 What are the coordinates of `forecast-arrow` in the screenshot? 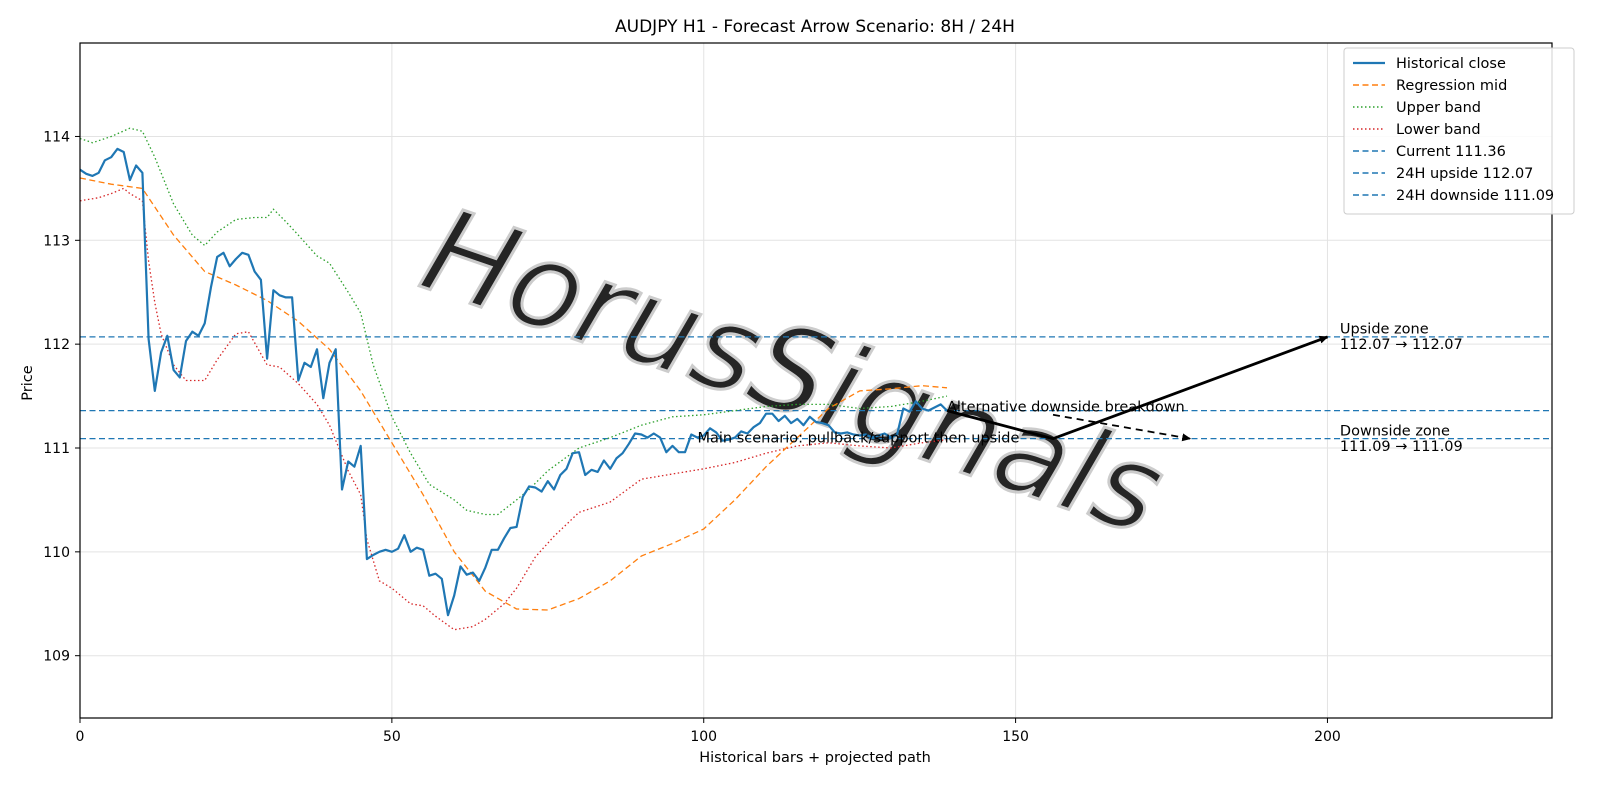 It's located at (1137, 388).